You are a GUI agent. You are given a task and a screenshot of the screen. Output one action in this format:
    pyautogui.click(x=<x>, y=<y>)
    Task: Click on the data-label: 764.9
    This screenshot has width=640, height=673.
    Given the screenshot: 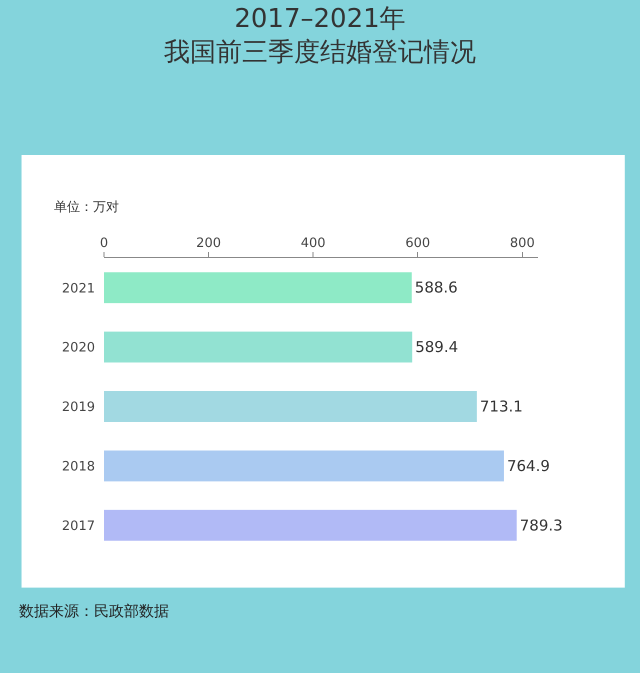 What is the action you would take?
    pyautogui.click(x=528, y=465)
    